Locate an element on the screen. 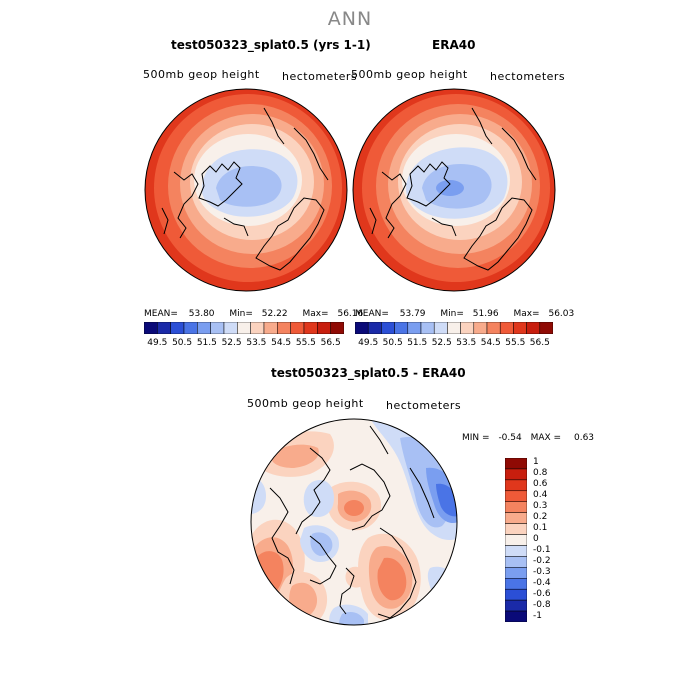  panel1-max-label: Max= is located at coordinates (315, 314).